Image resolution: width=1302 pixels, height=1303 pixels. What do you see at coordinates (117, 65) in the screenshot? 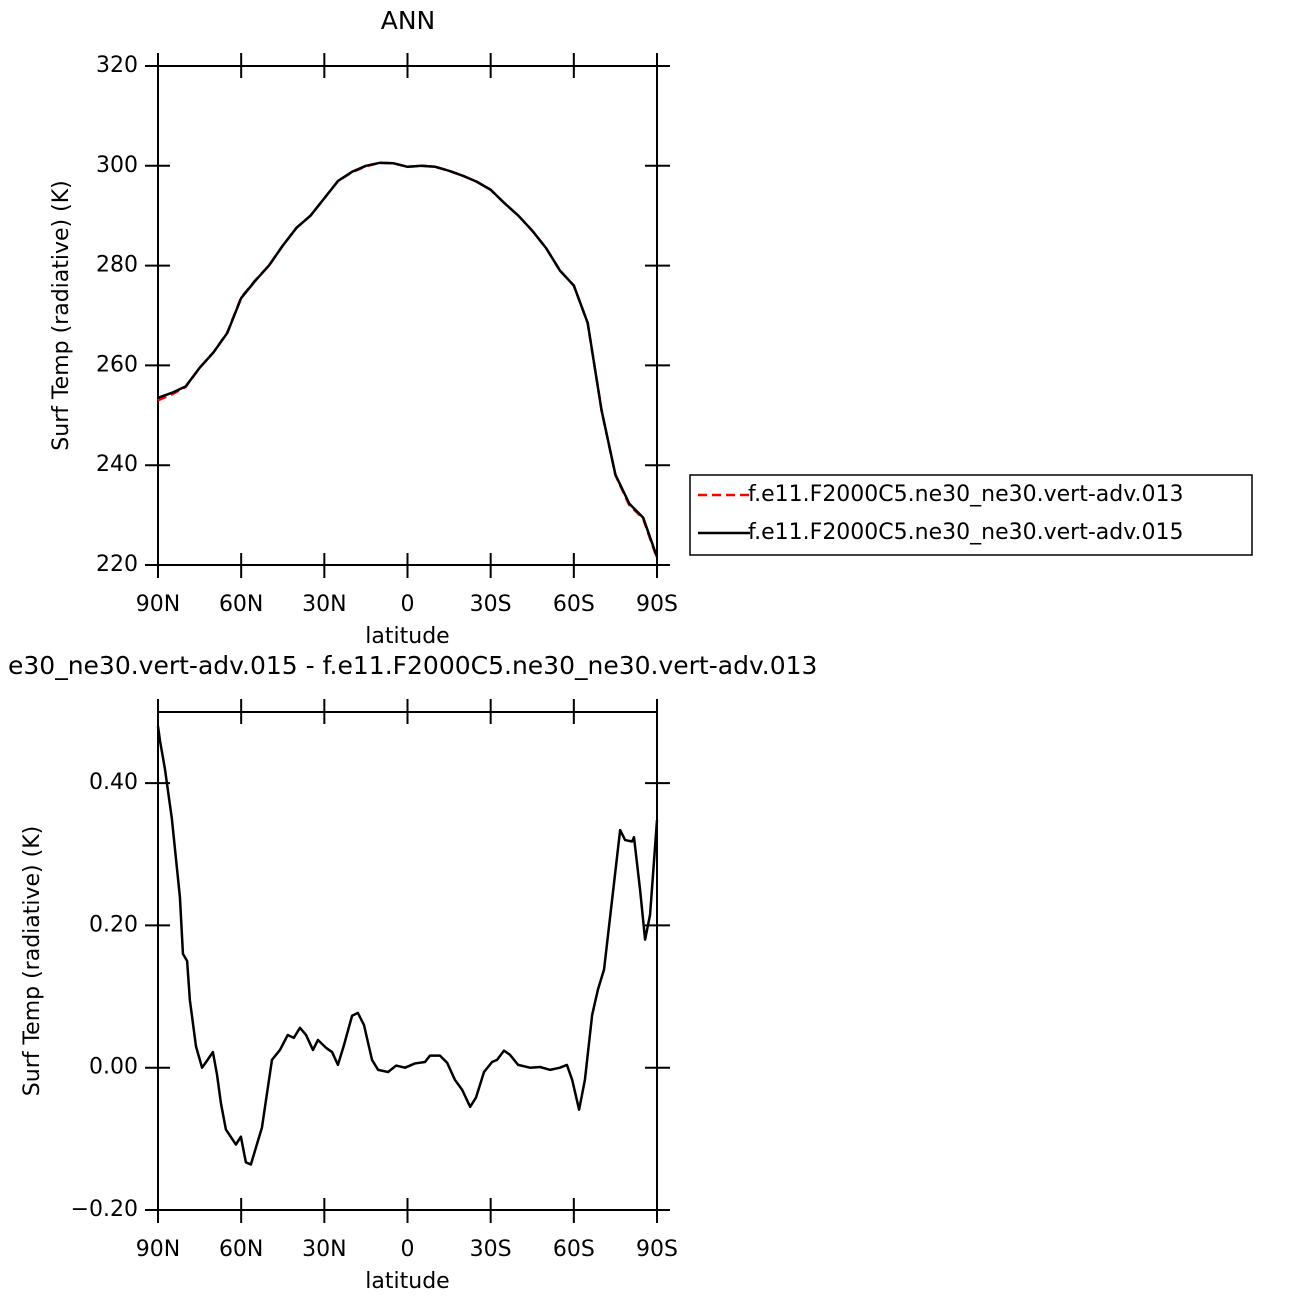
I see `y-tick-label: 320` at bounding box center [117, 65].